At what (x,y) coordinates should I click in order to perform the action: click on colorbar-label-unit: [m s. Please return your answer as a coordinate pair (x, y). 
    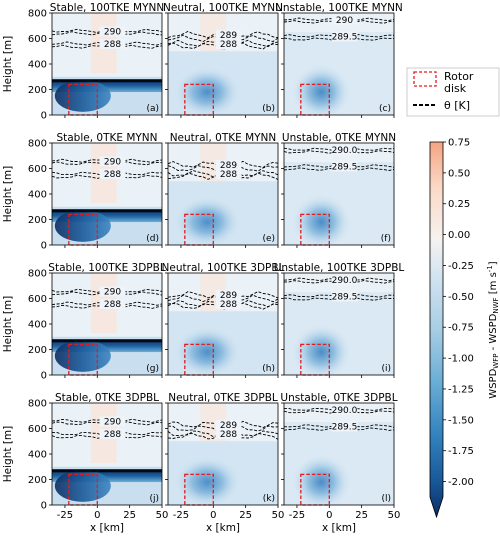
    Looking at the image, I should click on (493, 284).